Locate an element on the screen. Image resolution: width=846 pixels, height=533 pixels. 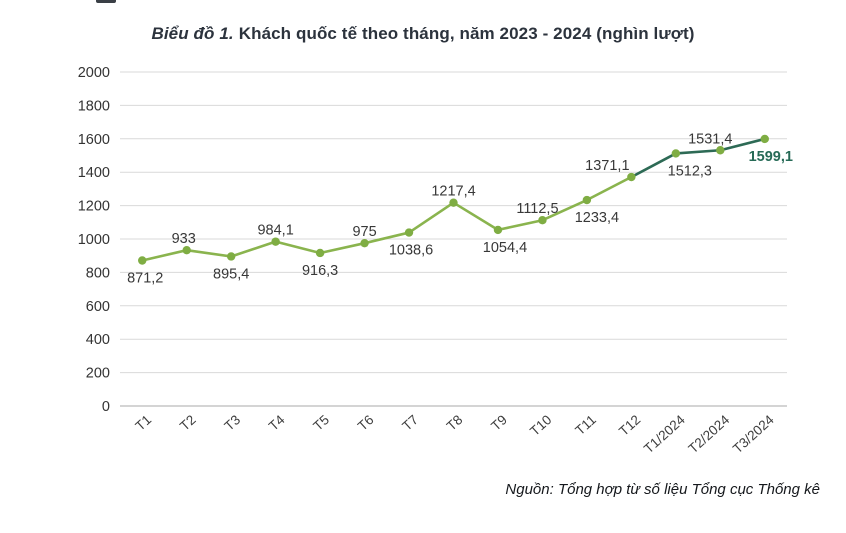
x-tick-label: T4 is located at coordinates (277, 423).